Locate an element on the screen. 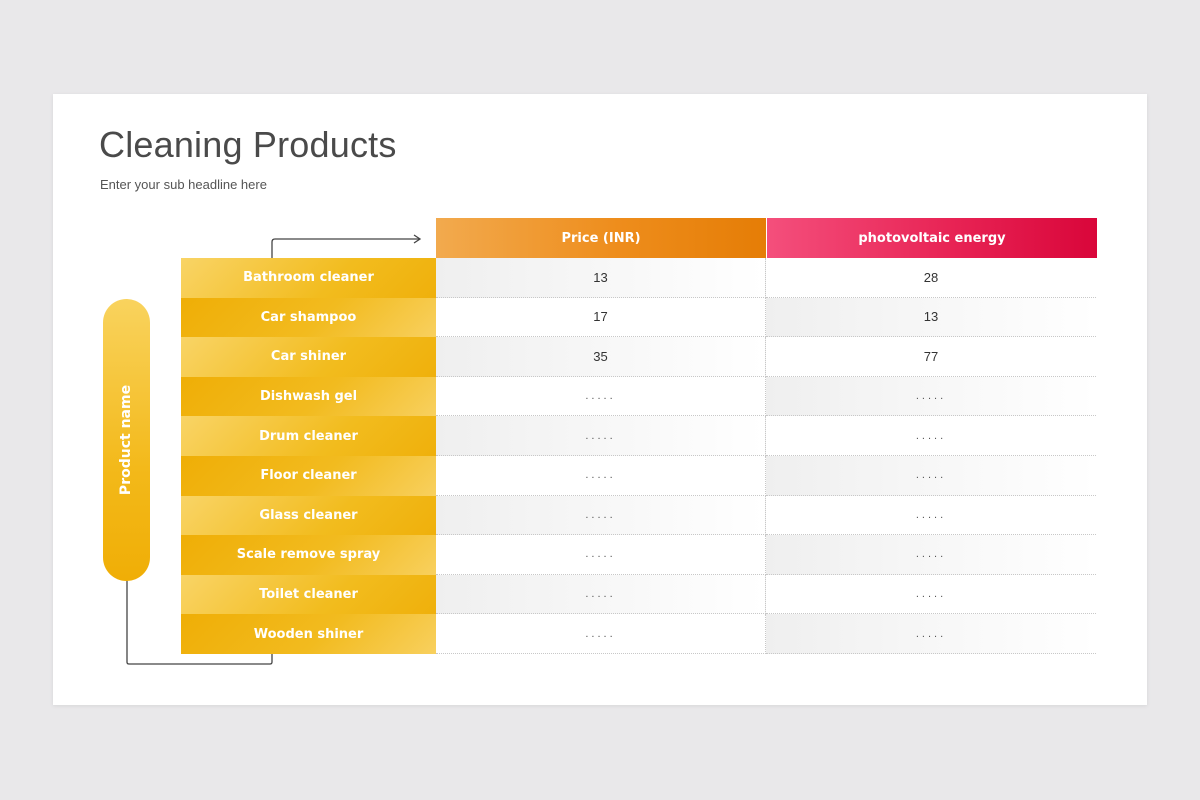  connector-arrow is located at coordinates (274, 449).